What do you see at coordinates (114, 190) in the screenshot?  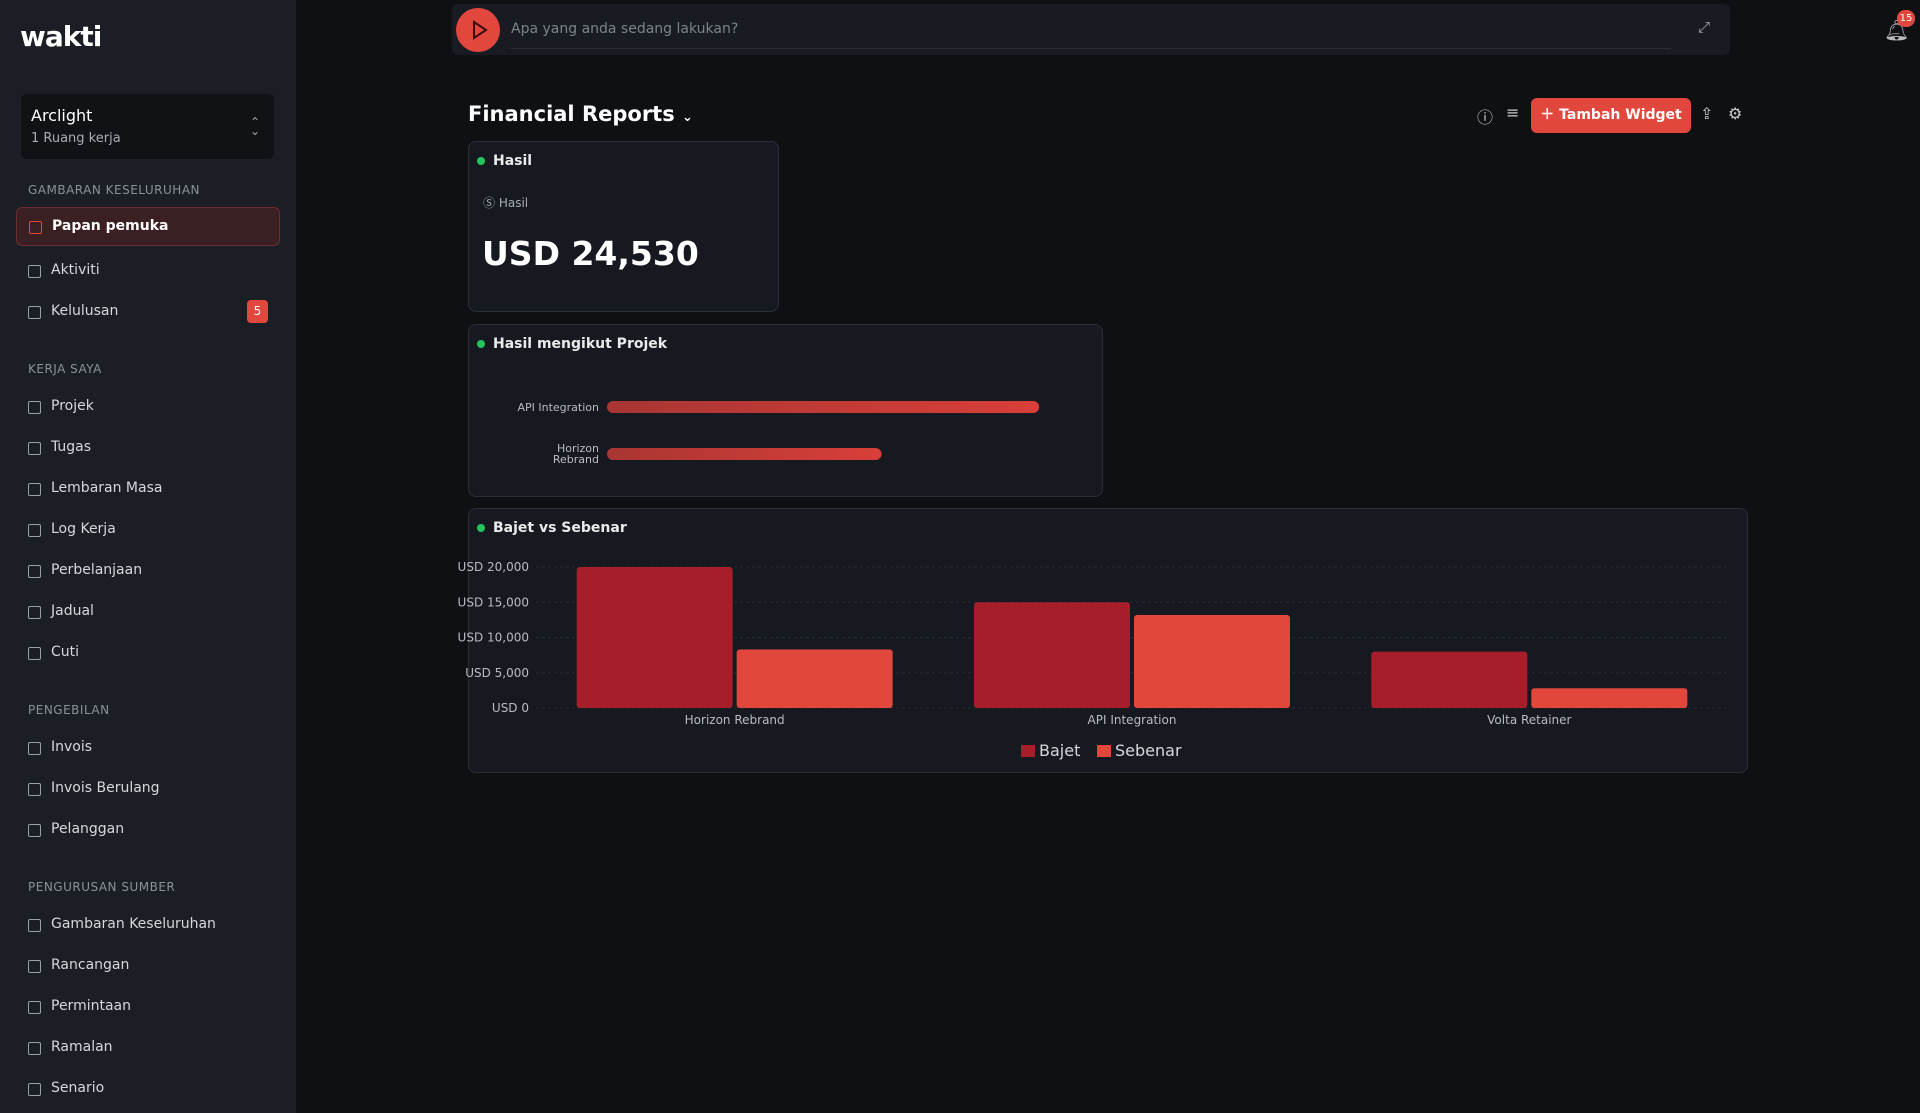 I see `nav-heading: GAMBARAN KESELURUHAN` at bounding box center [114, 190].